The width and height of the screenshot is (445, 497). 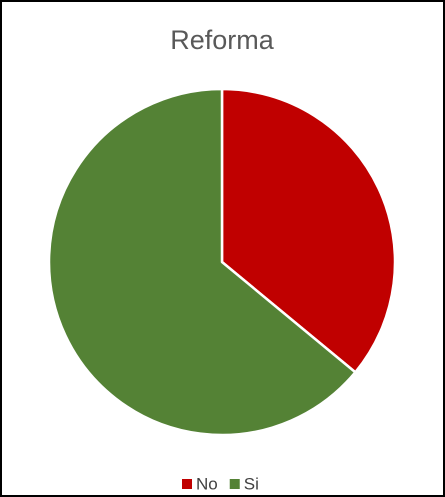 I want to click on chart-title: Reforma, so click(x=222, y=40).